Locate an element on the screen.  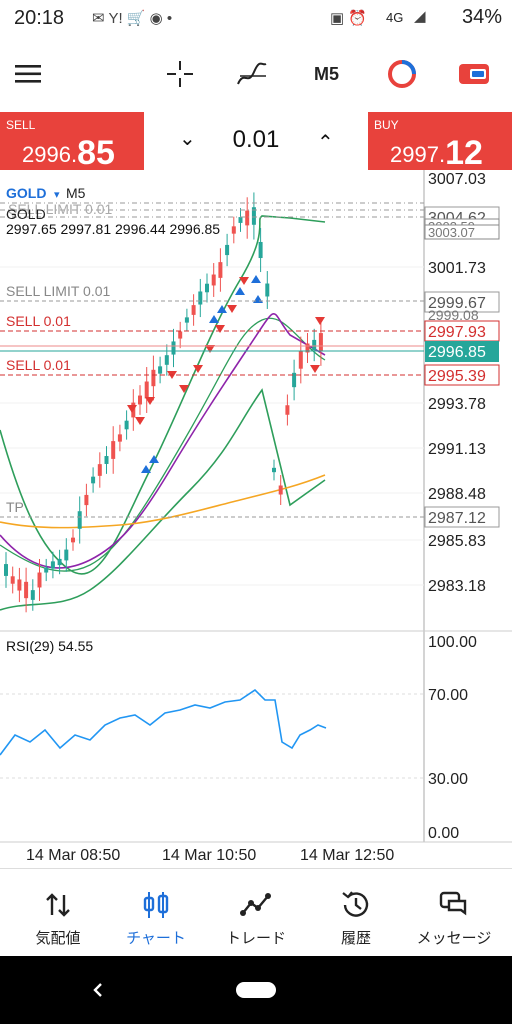
nav-history: 履歴 is located at coordinates (356, 913).